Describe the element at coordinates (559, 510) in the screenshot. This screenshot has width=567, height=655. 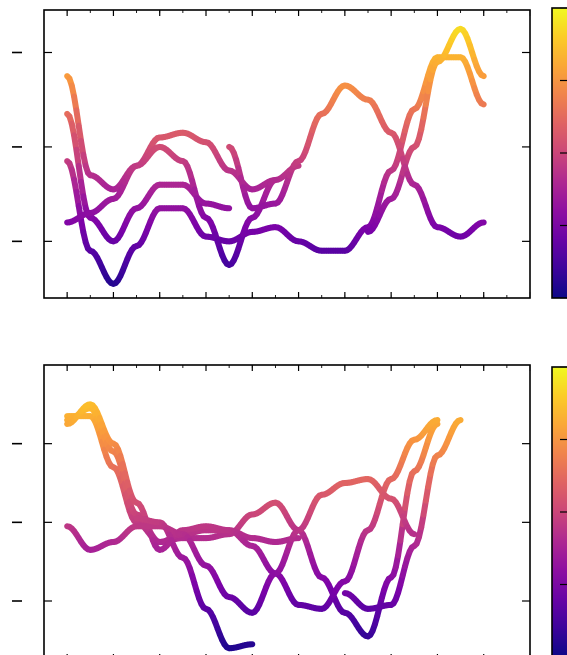
I see `colorbar` at that location.